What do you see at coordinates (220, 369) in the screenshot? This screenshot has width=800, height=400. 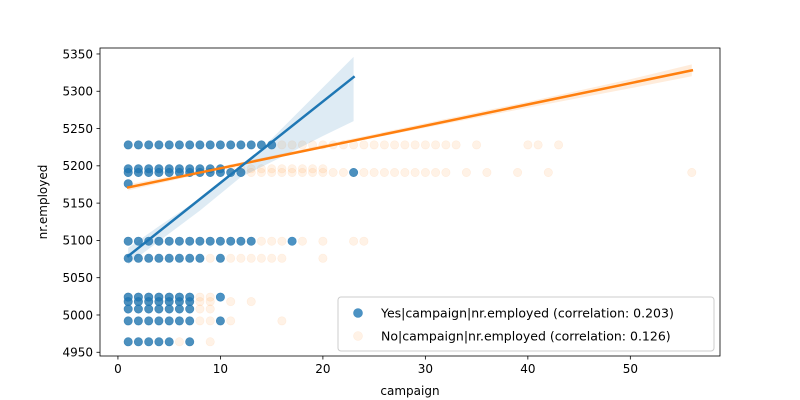 I see `x-tick-label: 10` at bounding box center [220, 369].